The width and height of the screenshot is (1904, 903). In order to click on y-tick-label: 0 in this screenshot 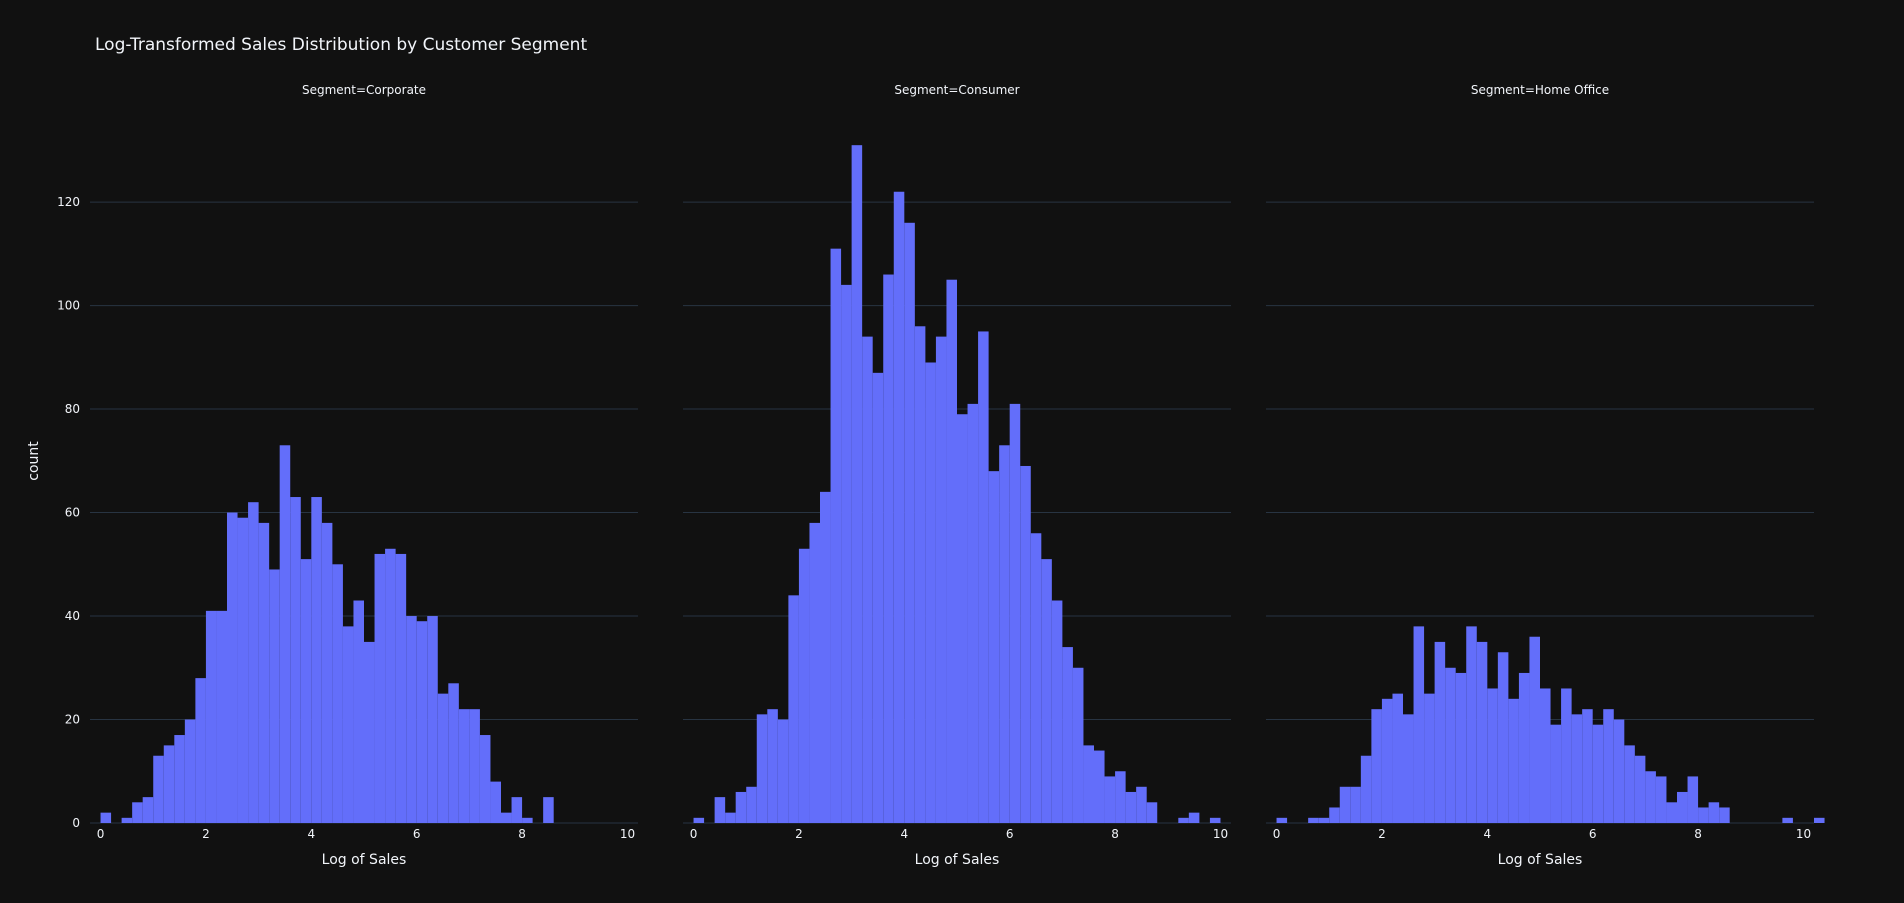, I will do `click(76, 823)`.